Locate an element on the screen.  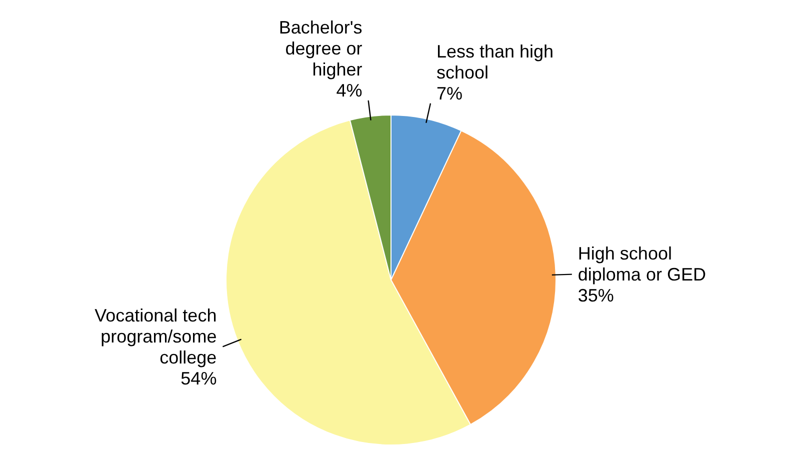
slice-label: Vocational tech program/some college is located at coordinates (155, 336).